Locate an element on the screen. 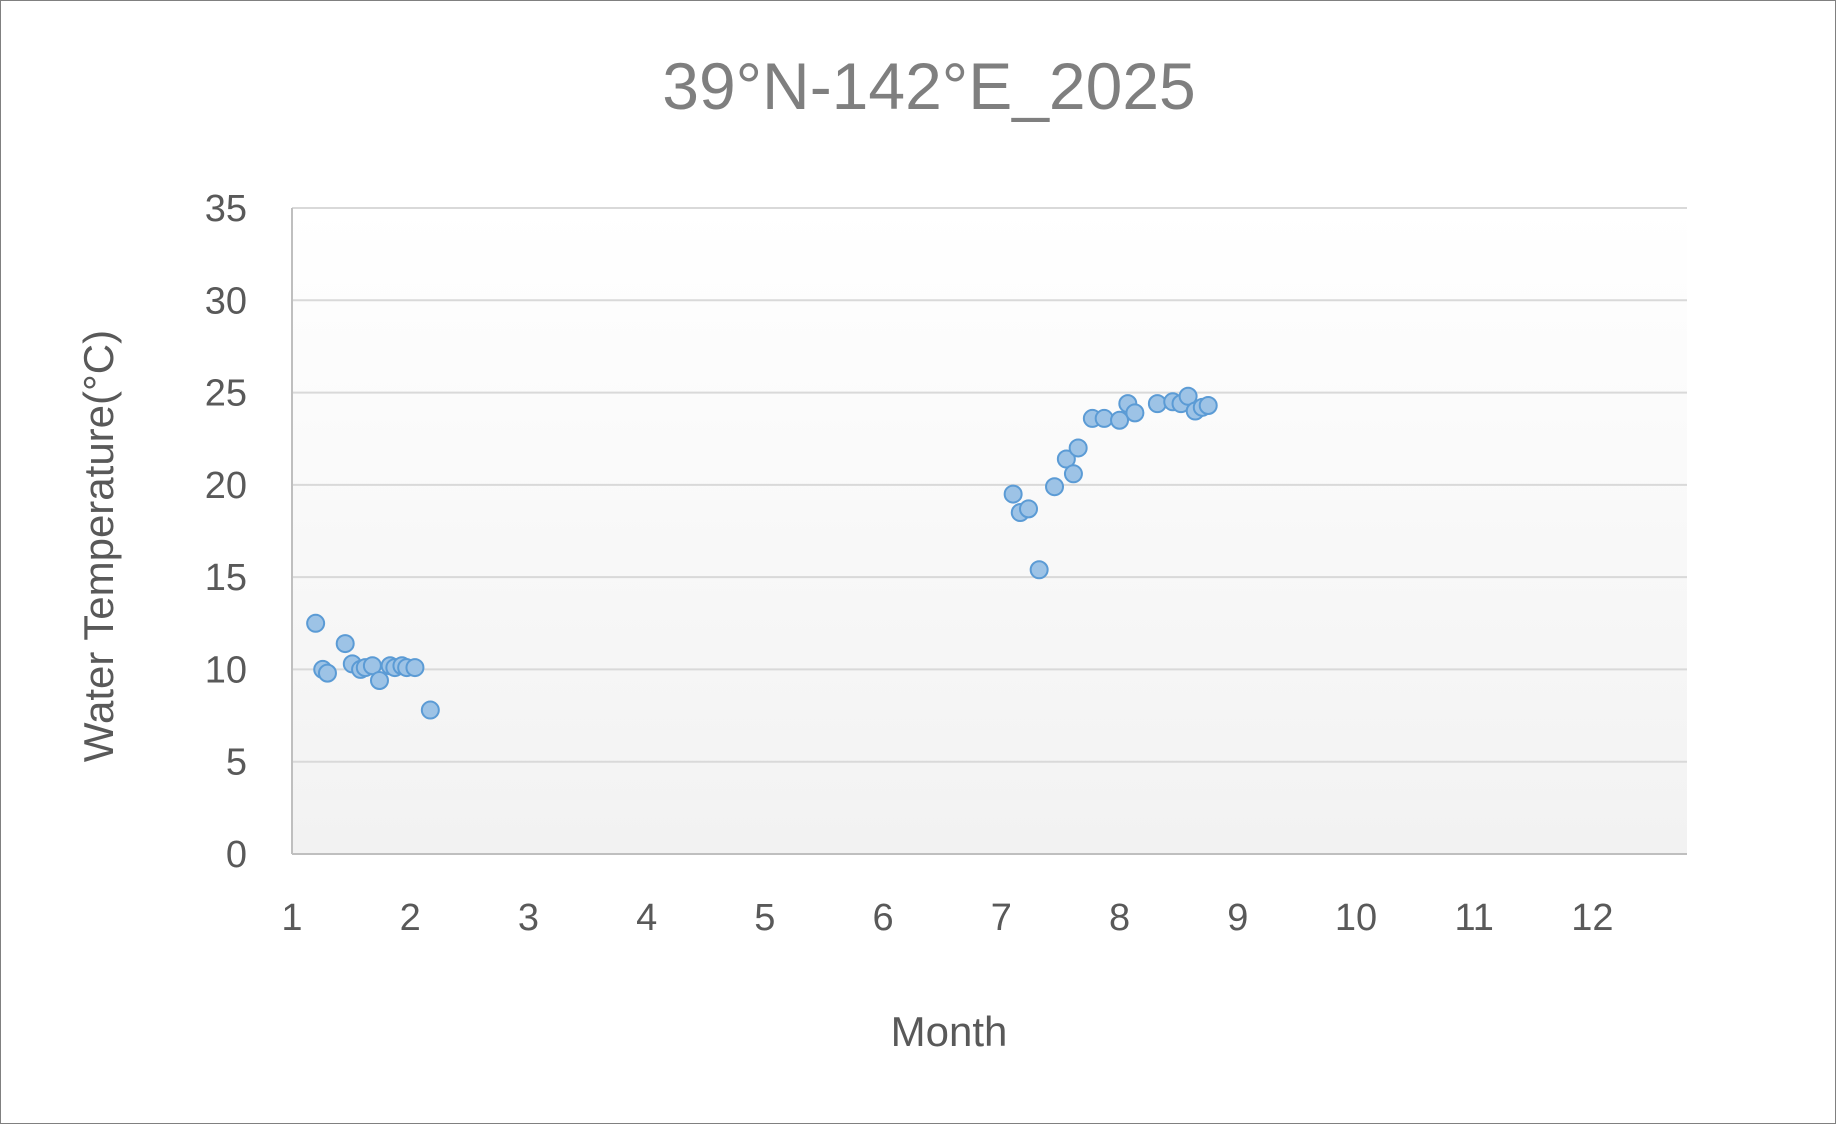 The width and height of the screenshot is (1836, 1125). y-axis-title: Water Temperature(°C) is located at coordinates (98, 546).